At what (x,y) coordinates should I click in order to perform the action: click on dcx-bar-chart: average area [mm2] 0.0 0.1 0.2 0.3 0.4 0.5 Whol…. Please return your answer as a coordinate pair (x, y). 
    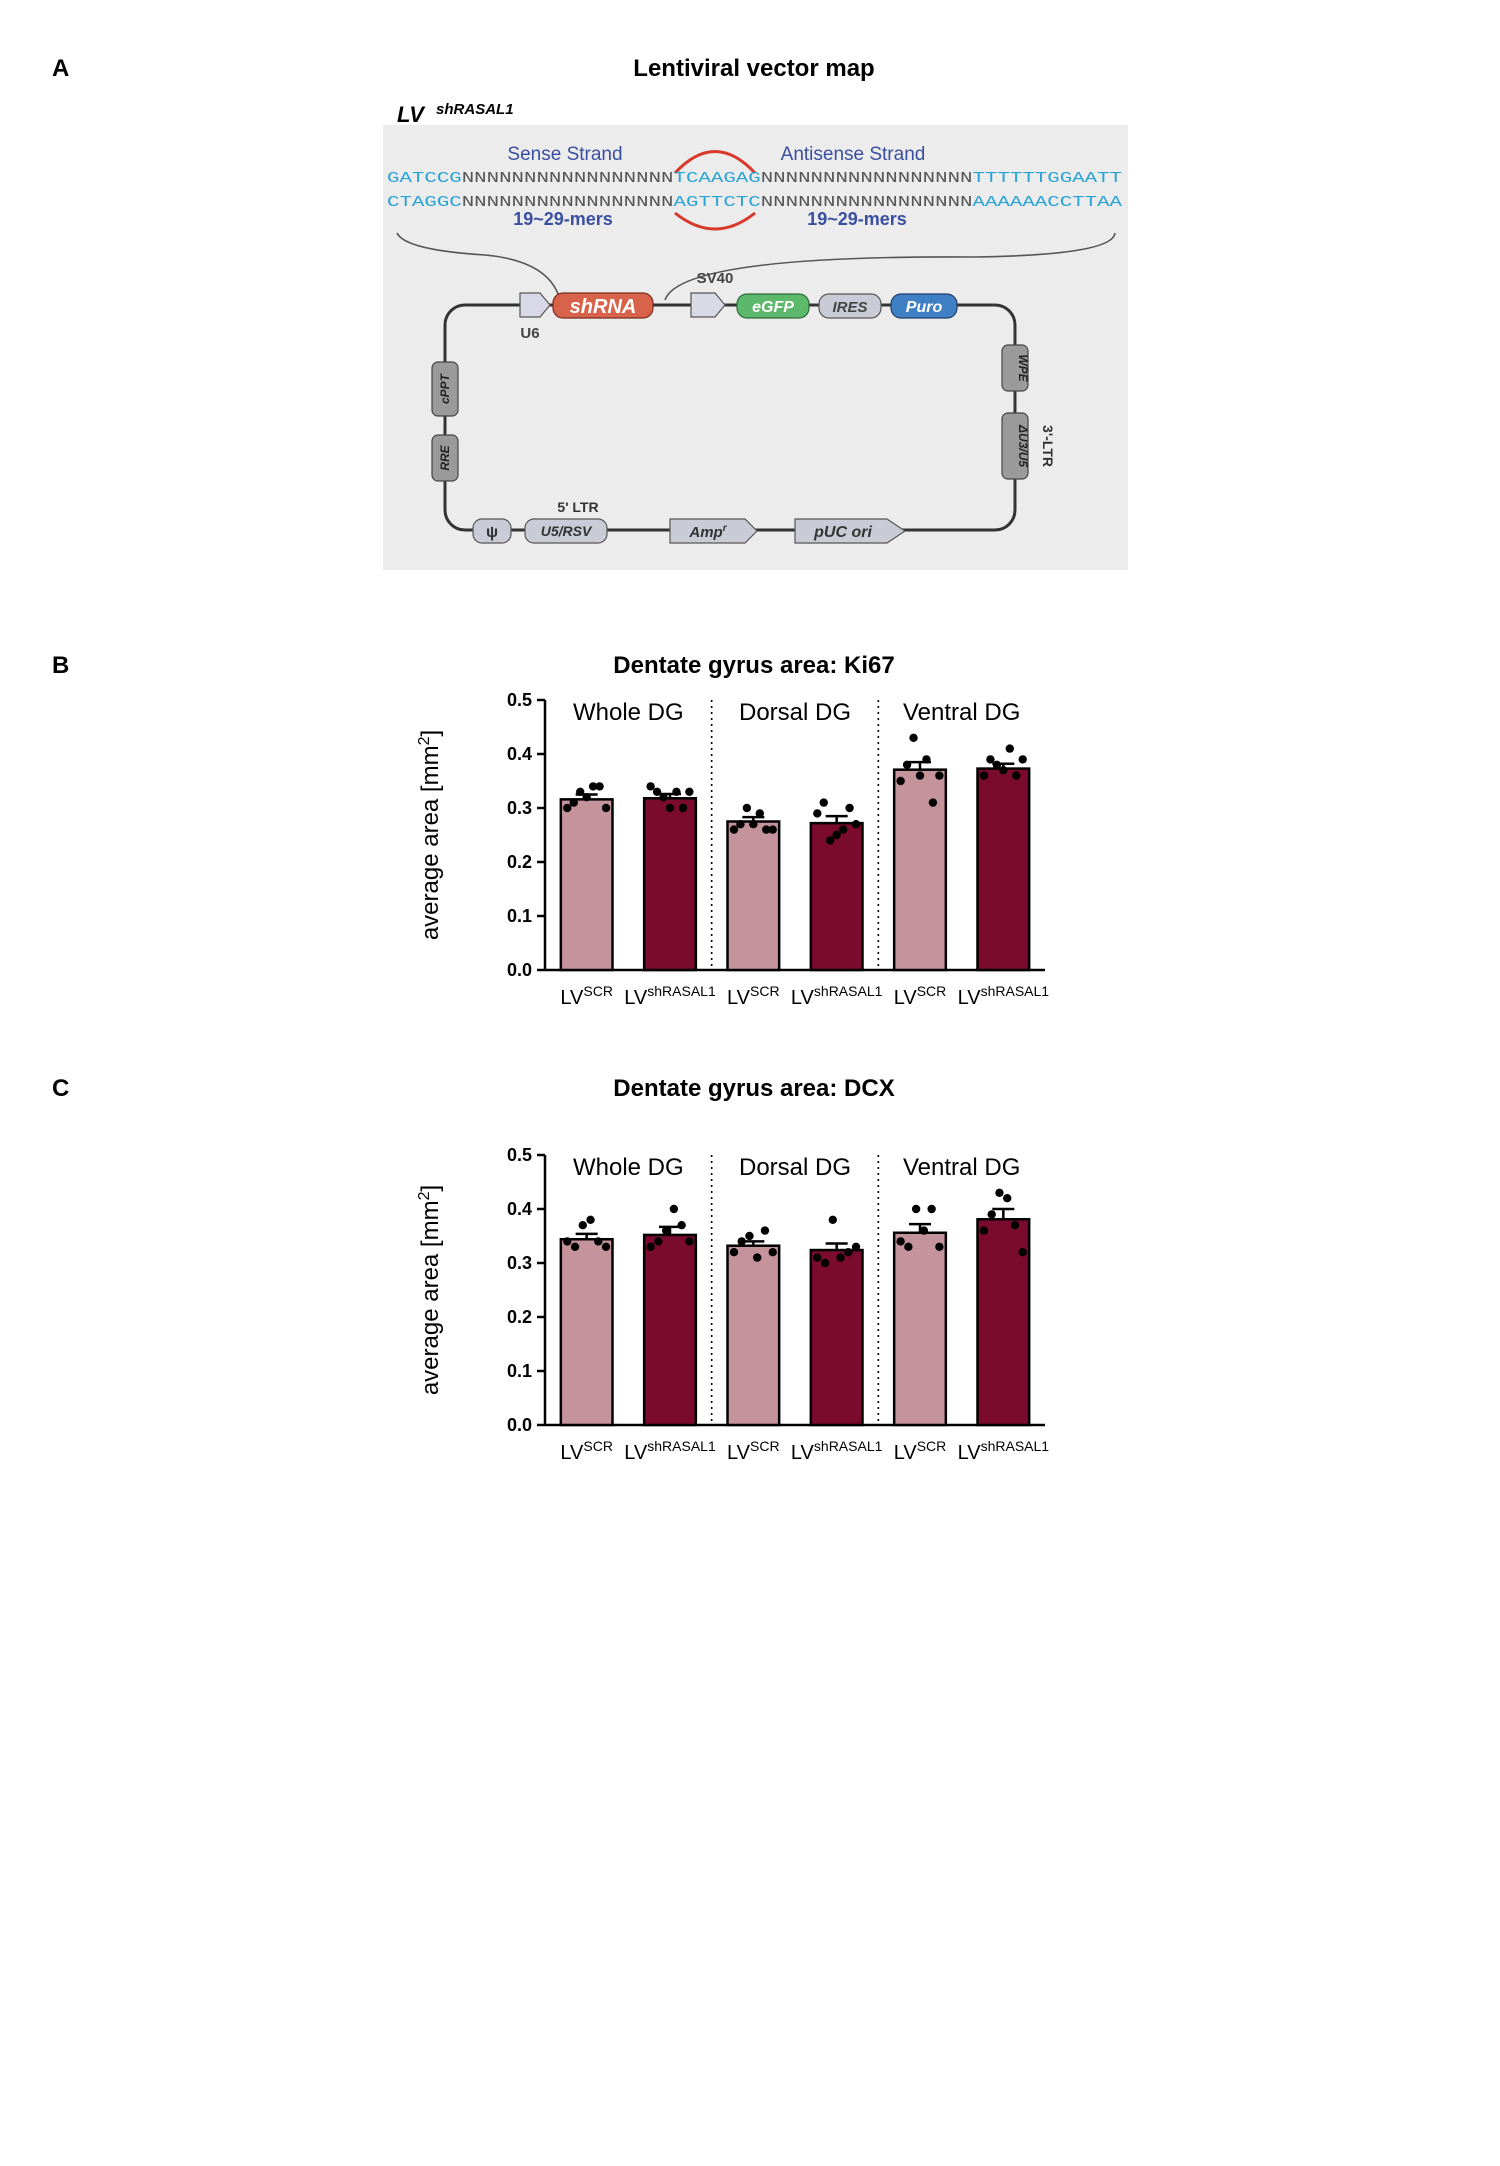
    Looking at the image, I should click on (733, 1304).